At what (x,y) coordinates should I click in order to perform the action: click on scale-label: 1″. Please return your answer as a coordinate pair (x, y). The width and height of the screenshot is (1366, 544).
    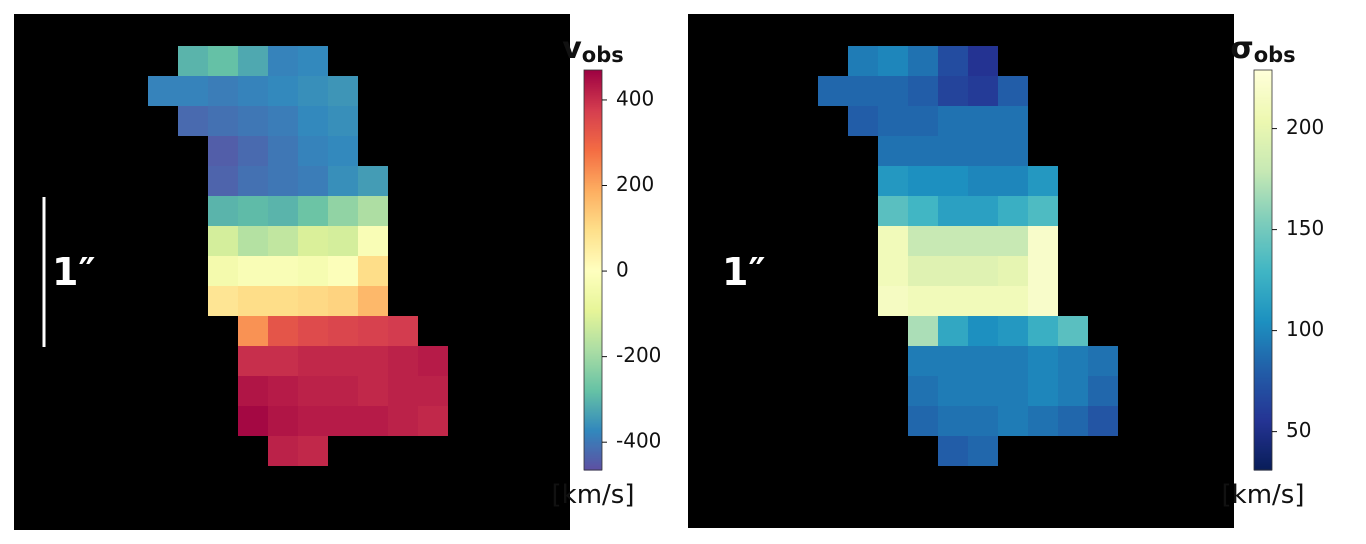
    Looking at the image, I should click on (743, 272).